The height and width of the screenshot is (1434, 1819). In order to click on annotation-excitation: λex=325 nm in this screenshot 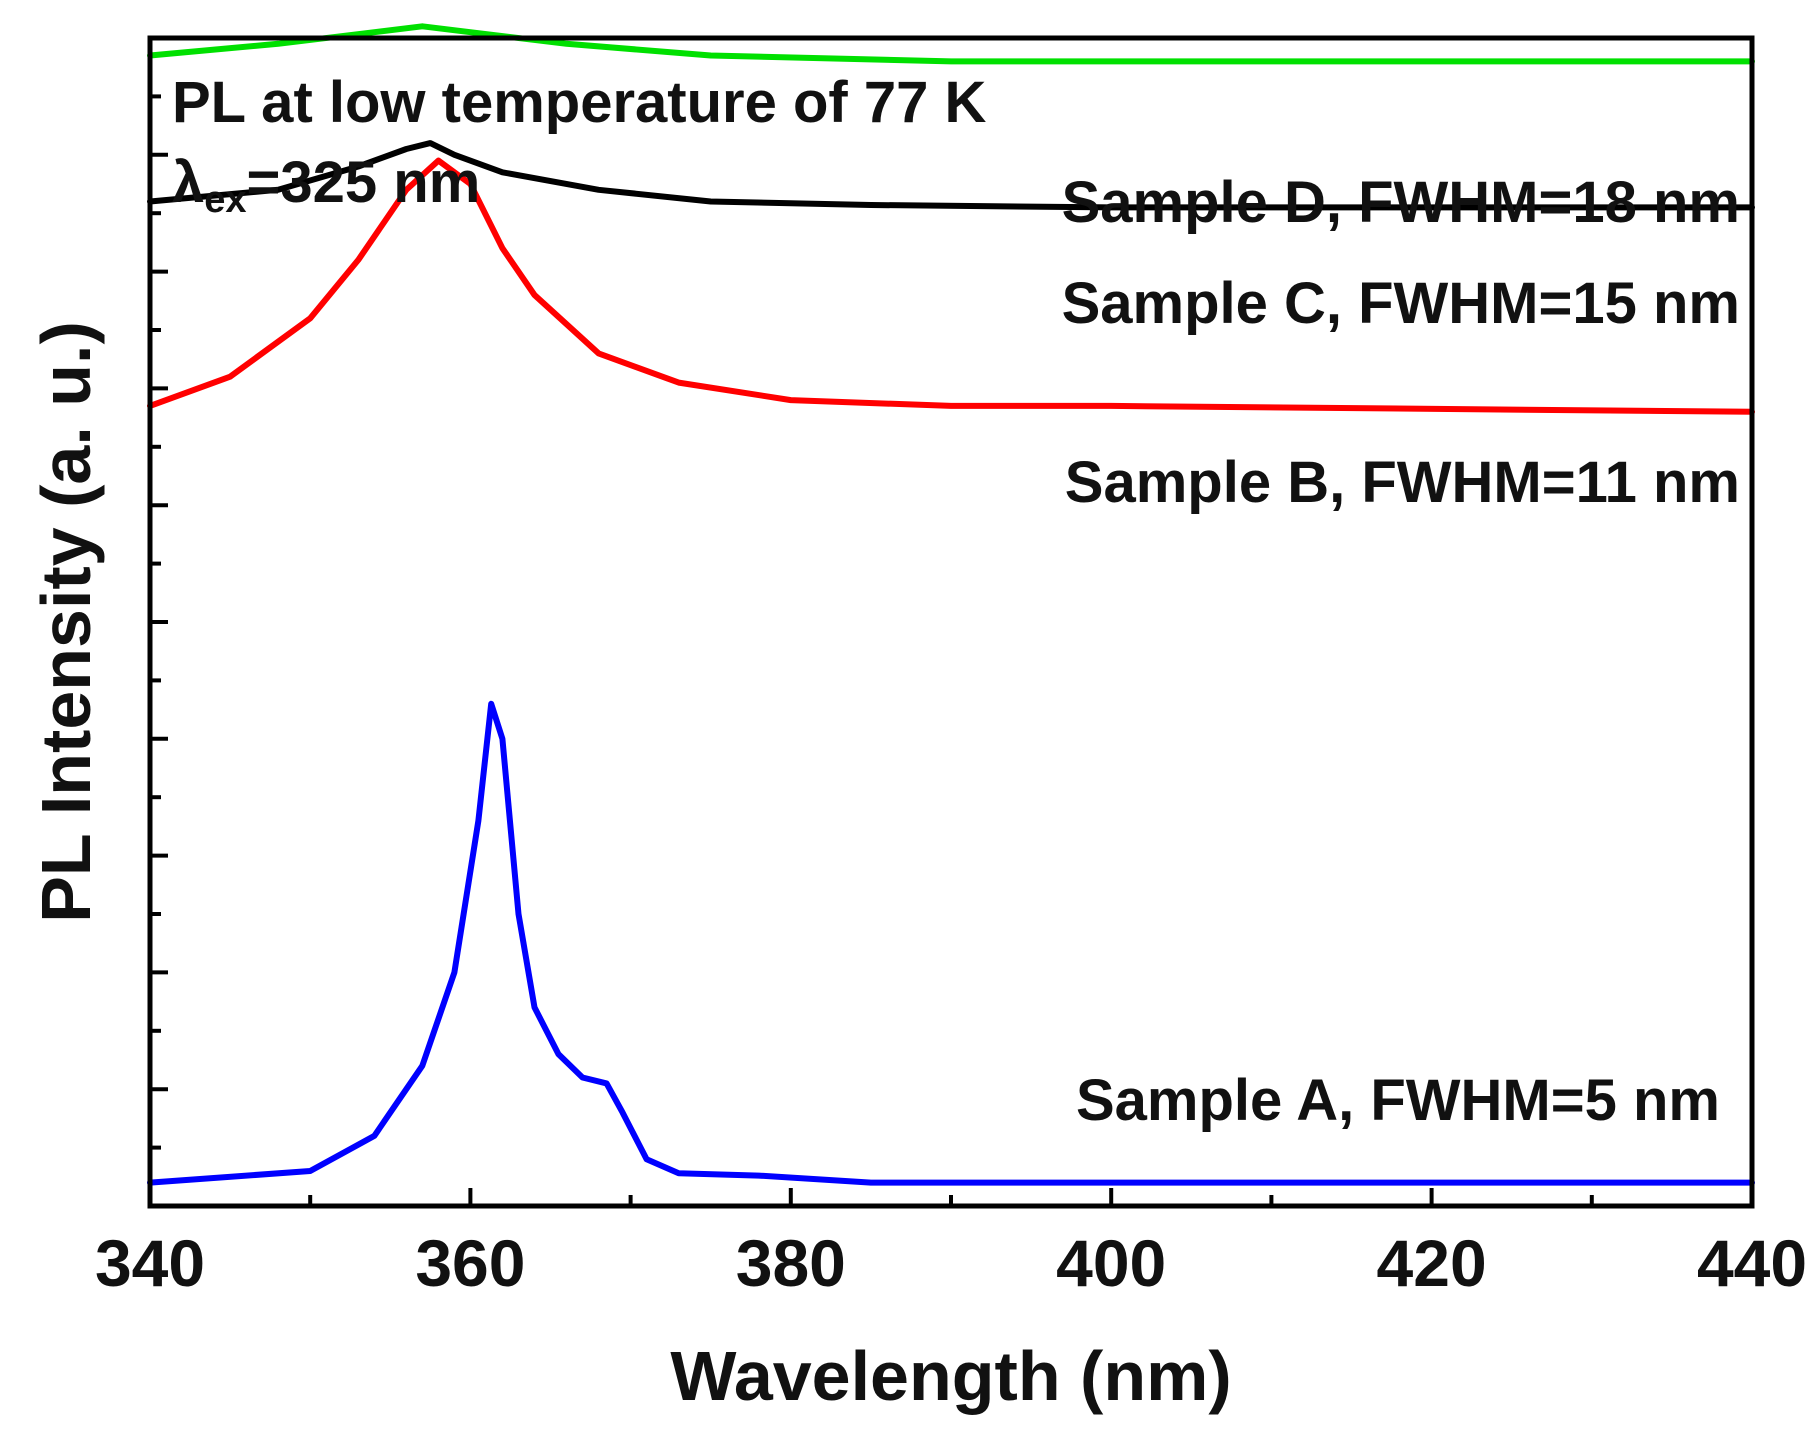, I will do `click(326, 185)`.